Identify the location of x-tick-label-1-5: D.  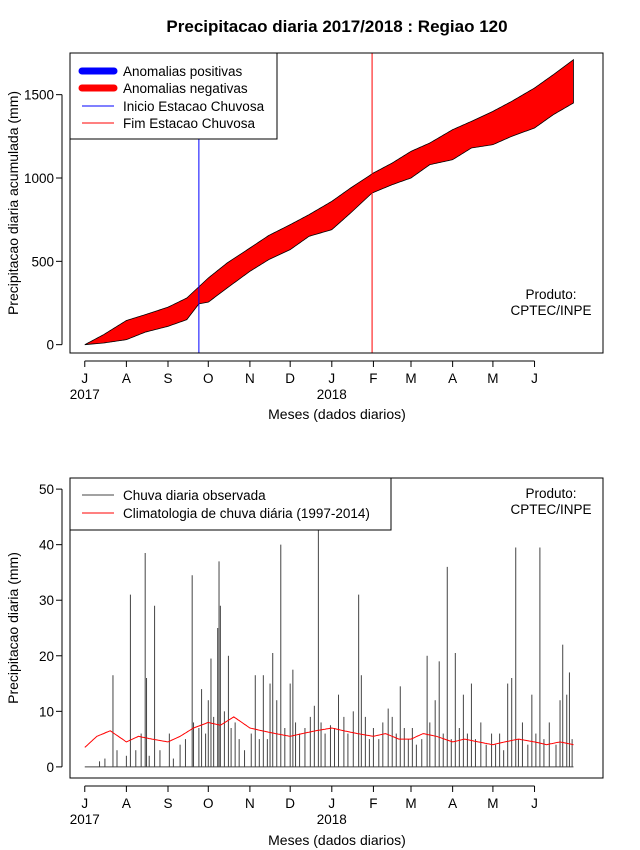
(290, 378).